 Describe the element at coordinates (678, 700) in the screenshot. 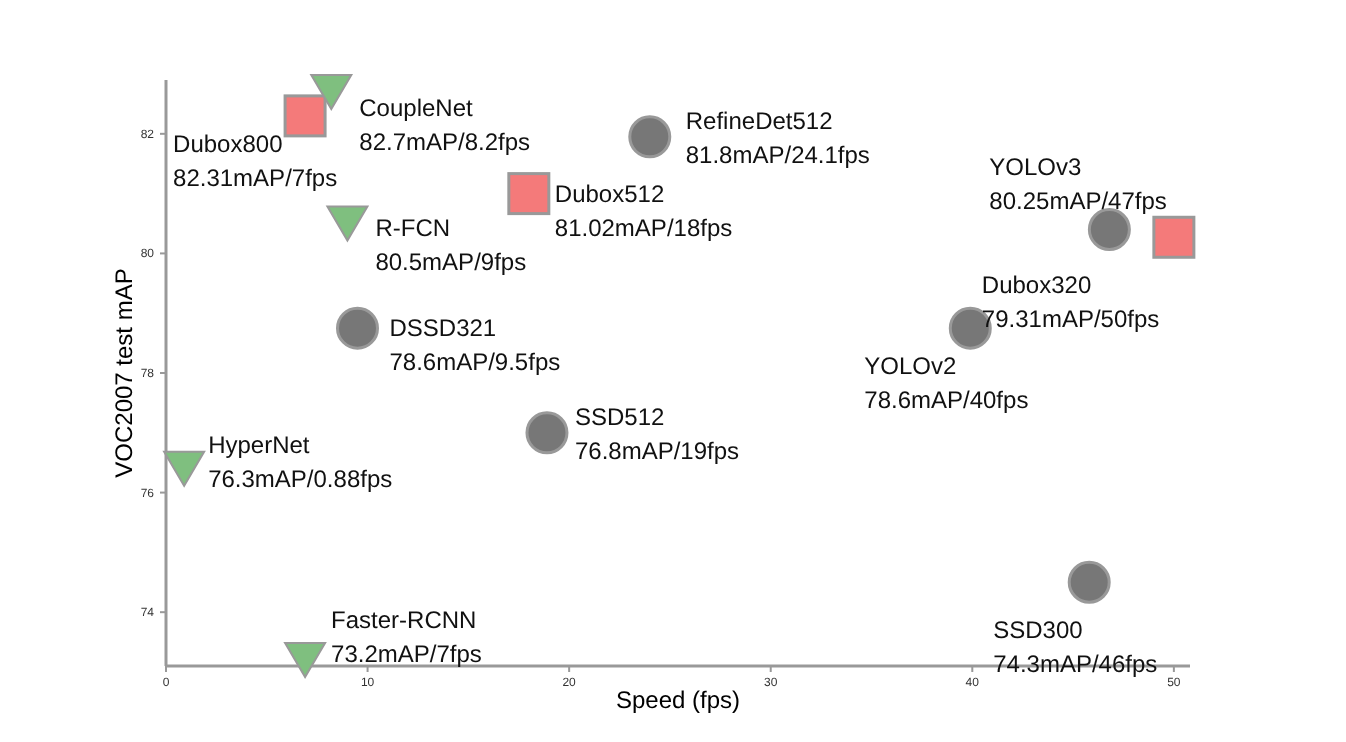

I see `x-axis-title: Speed (fps)` at that location.